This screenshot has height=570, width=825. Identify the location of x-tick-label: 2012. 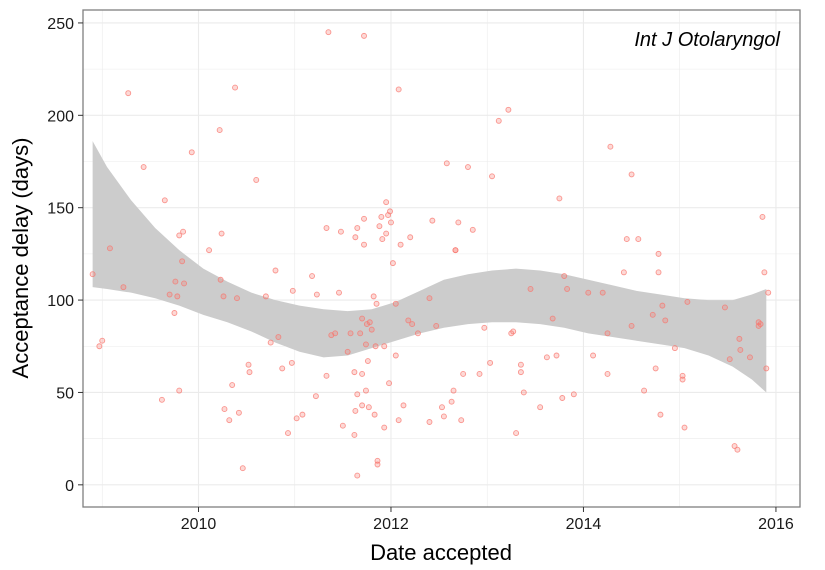
(391, 524).